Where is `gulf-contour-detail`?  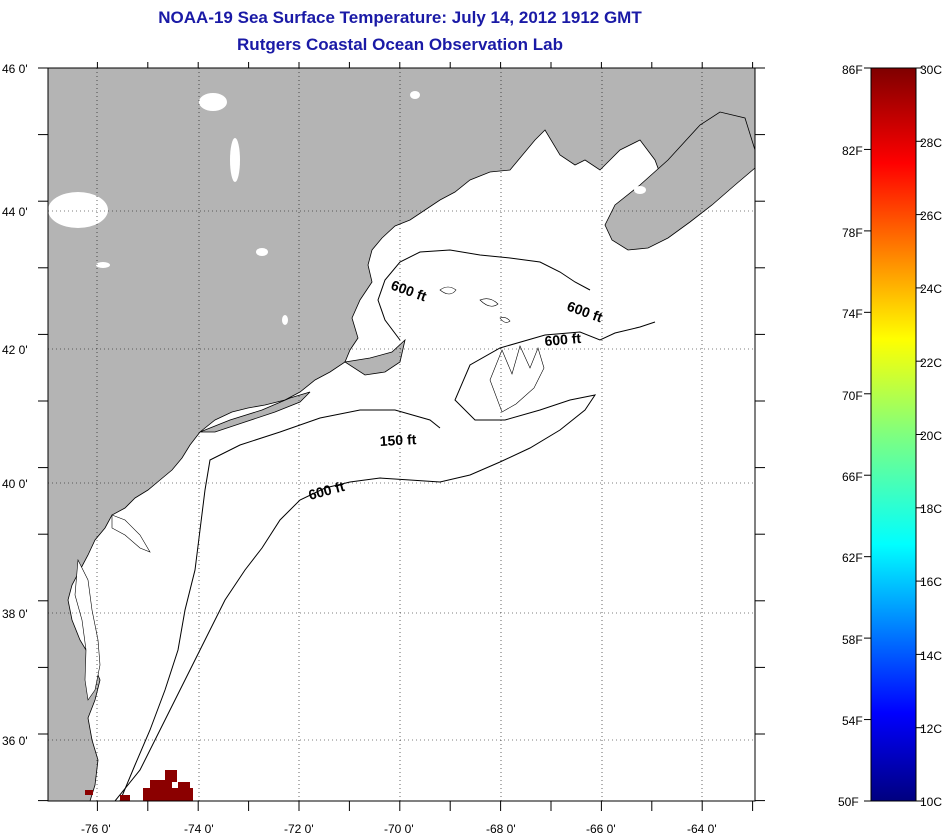 gulf-contour-detail is located at coordinates (475, 304).